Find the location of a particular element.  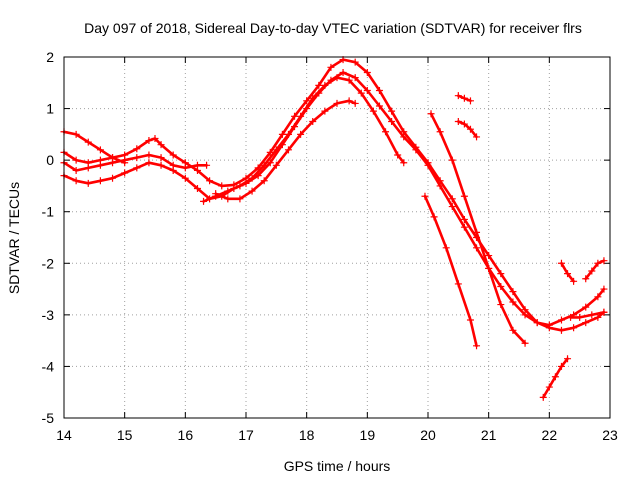

series-sat-e is located at coordinates (304, 139).